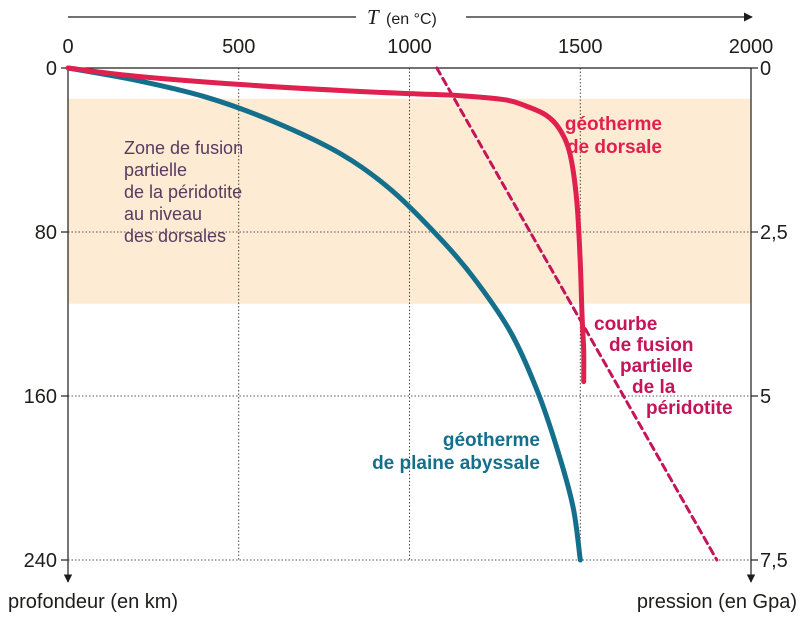  Describe the element at coordinates (580, 47) in the screenshot. I see `x-tick-label-3: 1500` at that location.